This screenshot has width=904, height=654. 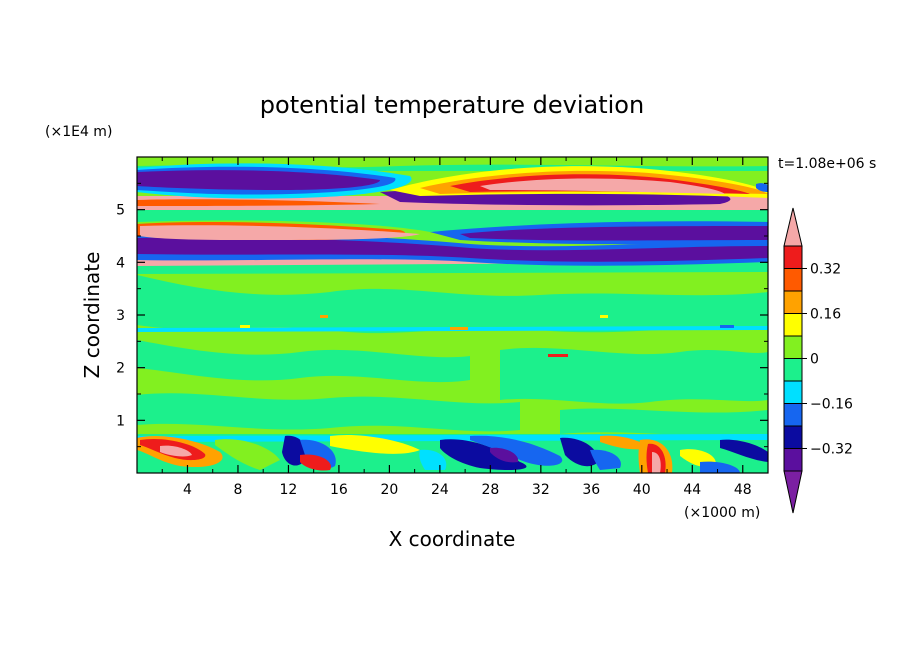 I want to click on y-axis-label: Z coordinate, so click(x=92, y=315).